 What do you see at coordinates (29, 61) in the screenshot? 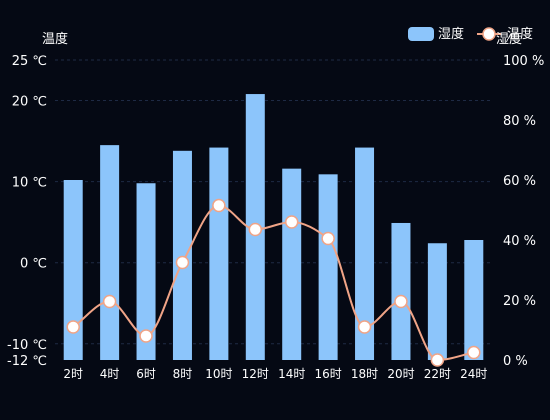
I see `y-left-tick-label: 25 ℃` at bounding box center [29, 61].